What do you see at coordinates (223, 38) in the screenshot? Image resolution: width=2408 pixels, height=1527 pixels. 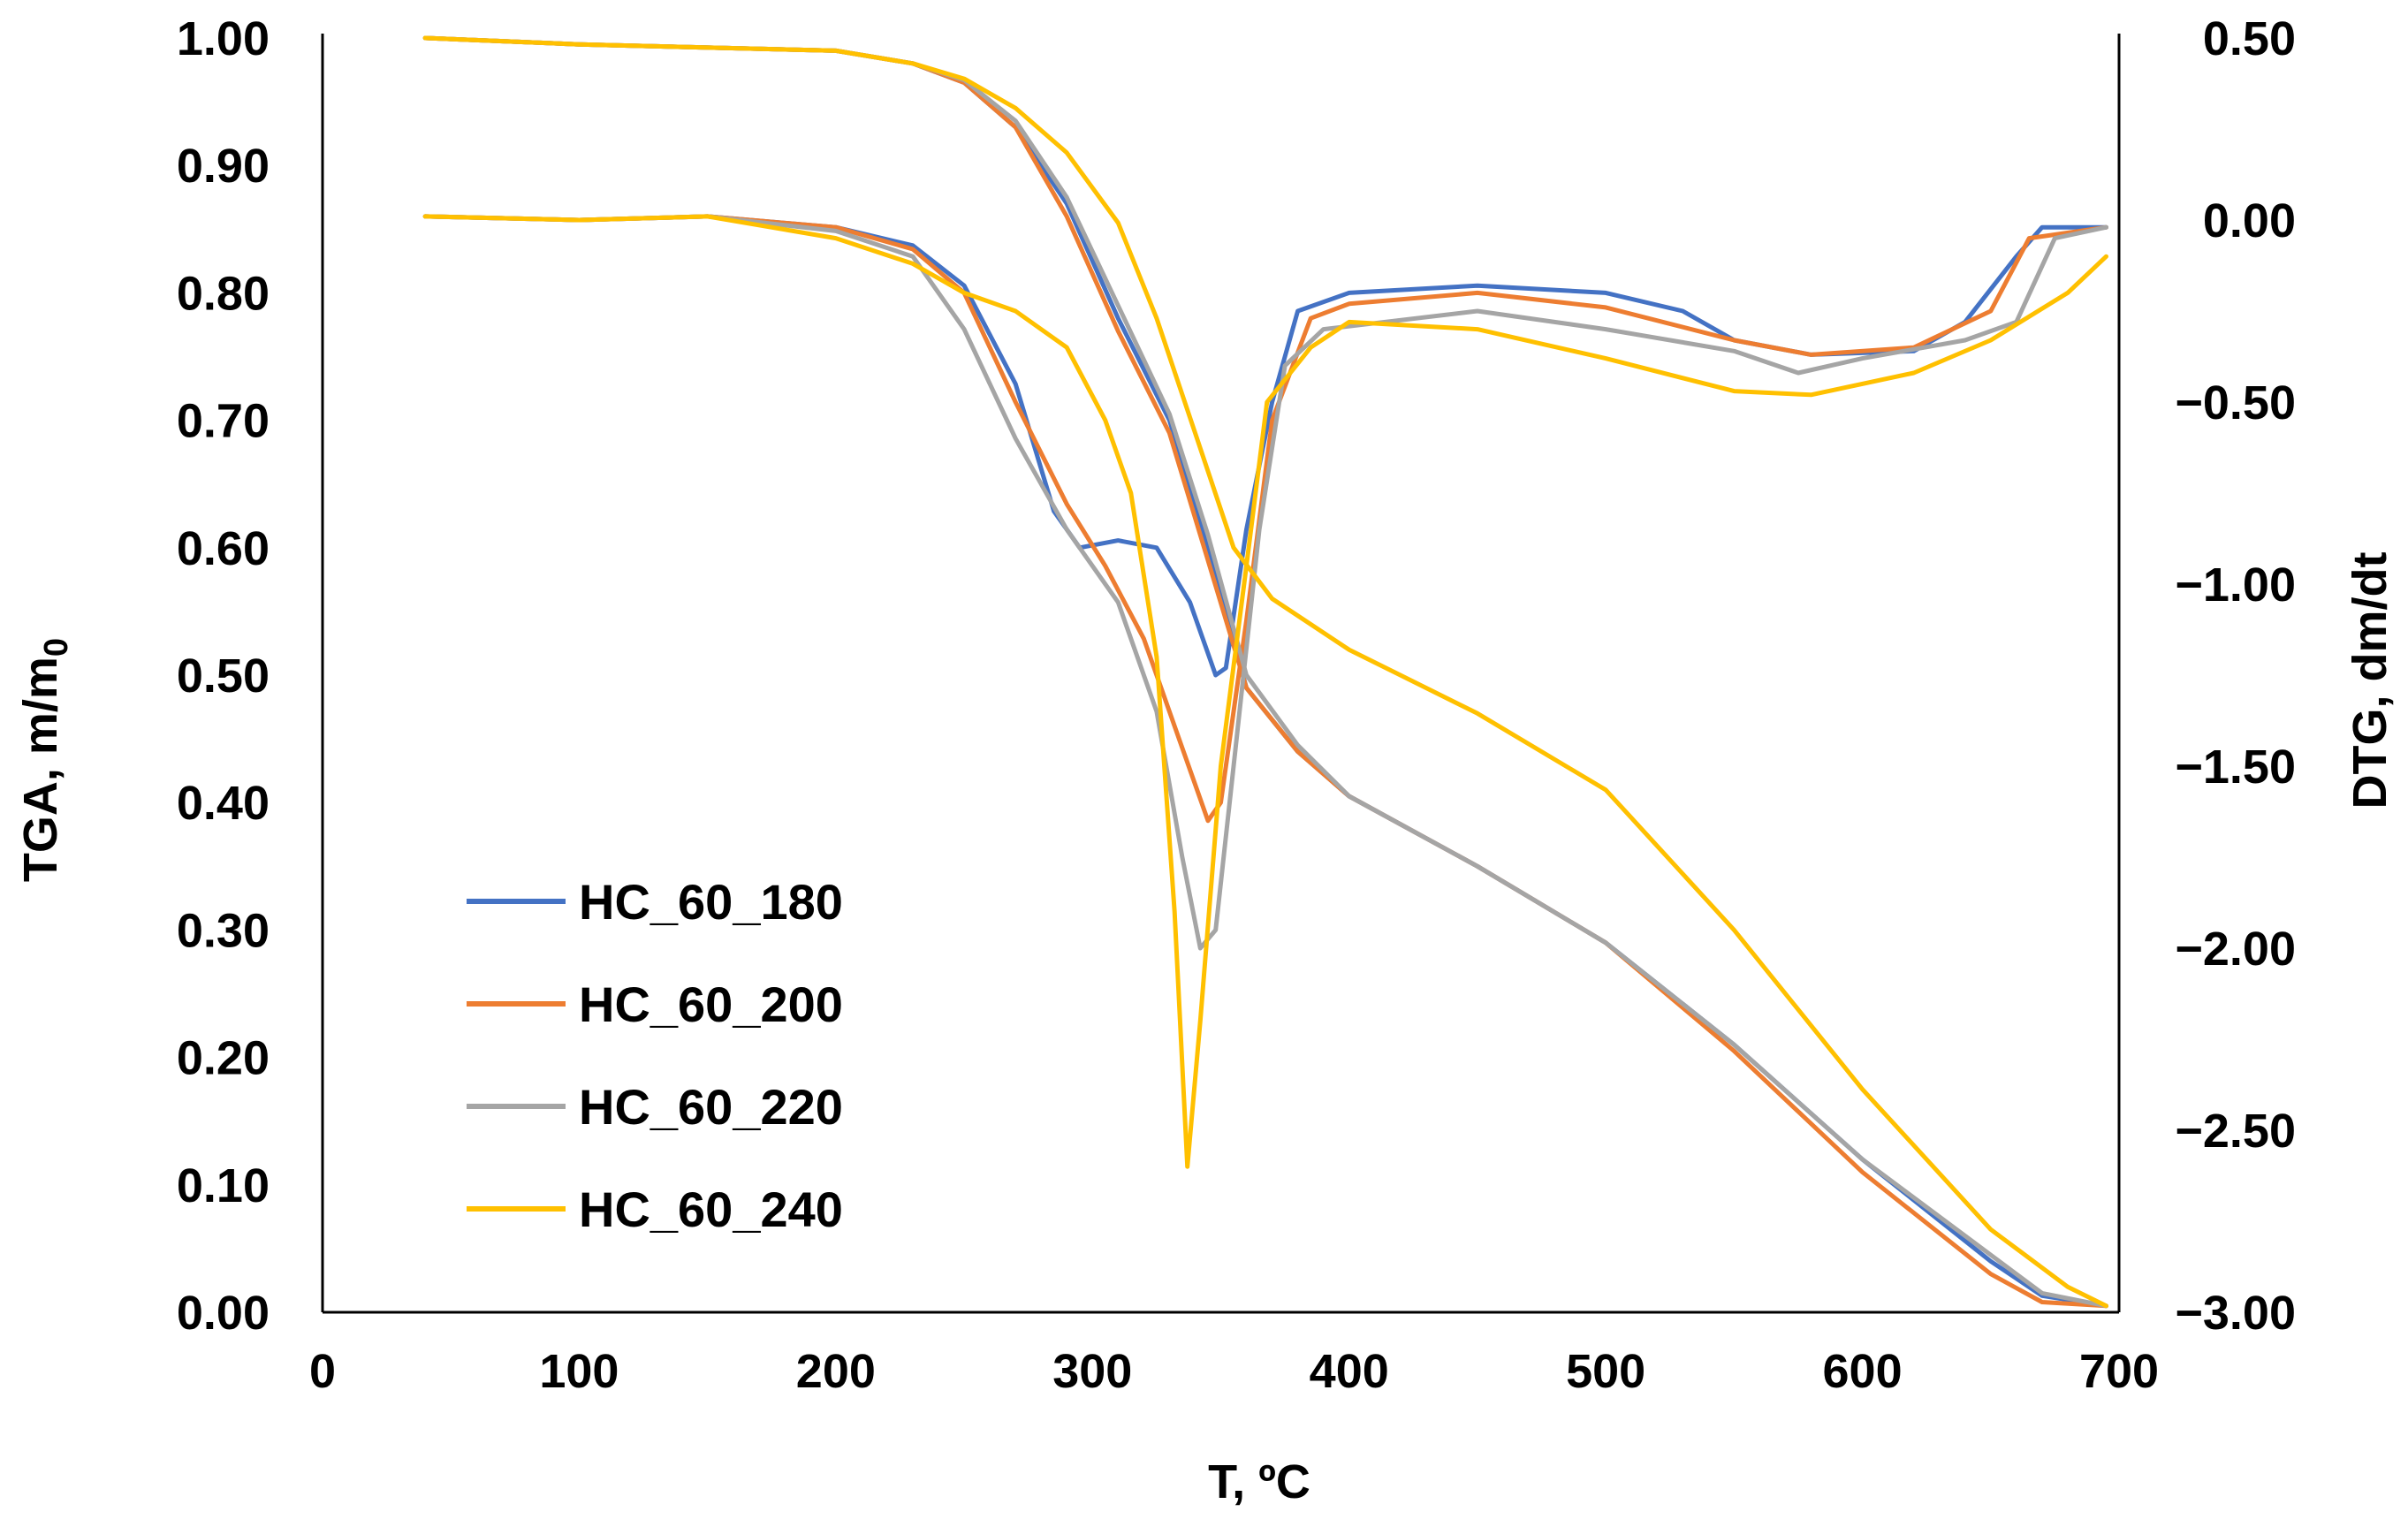 I see `y-left-tick-label: 1.00` at bounding box center [223, 38].